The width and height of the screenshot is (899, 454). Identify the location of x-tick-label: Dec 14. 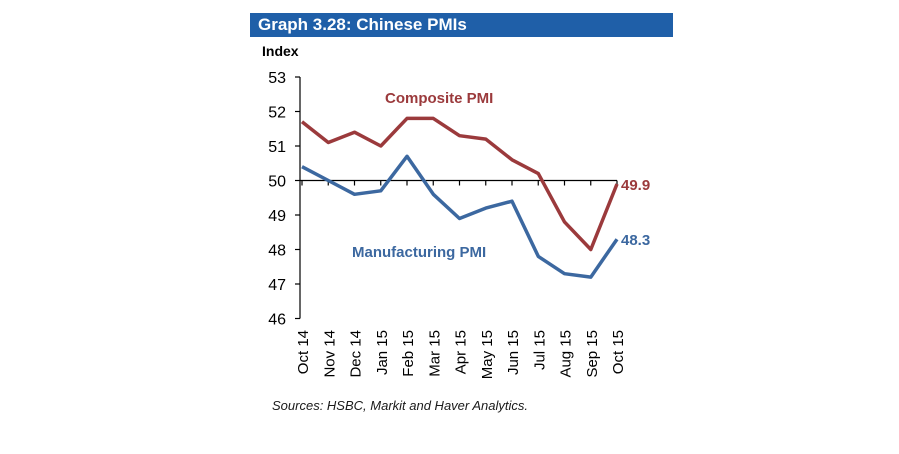
(356, 354).